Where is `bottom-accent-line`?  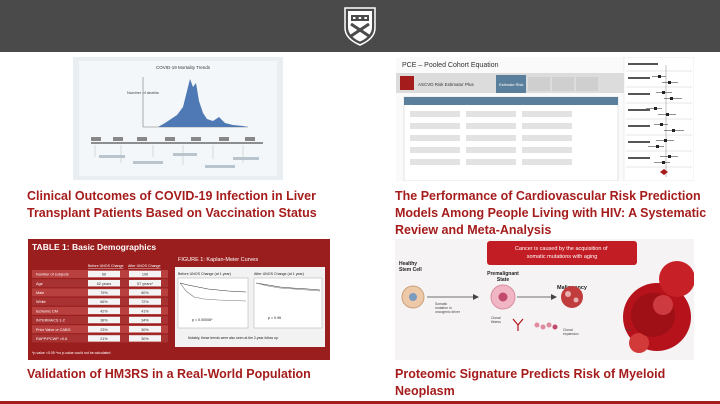 bottom-accent-line is located at coordinates (360, 402).